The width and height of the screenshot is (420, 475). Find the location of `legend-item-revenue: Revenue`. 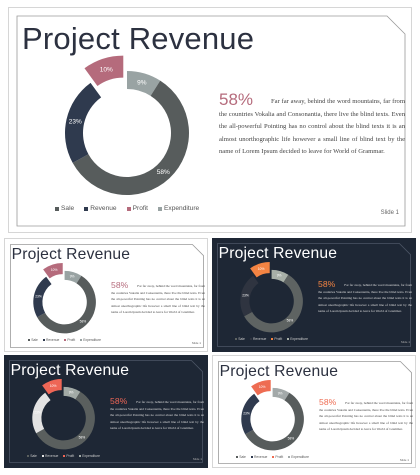

legend-item-revenue: Revenue is located at coordinates (50, 456).